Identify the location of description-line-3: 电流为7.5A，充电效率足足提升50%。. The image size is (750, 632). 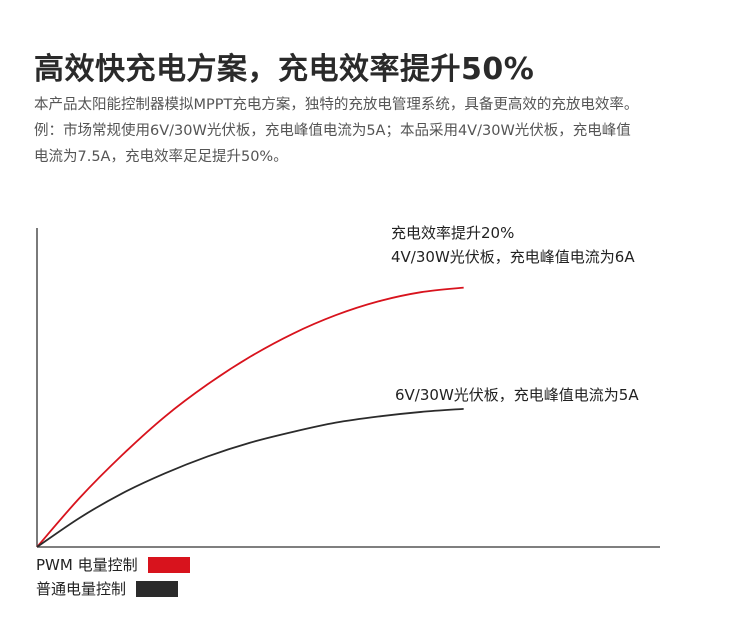
(161, 157).